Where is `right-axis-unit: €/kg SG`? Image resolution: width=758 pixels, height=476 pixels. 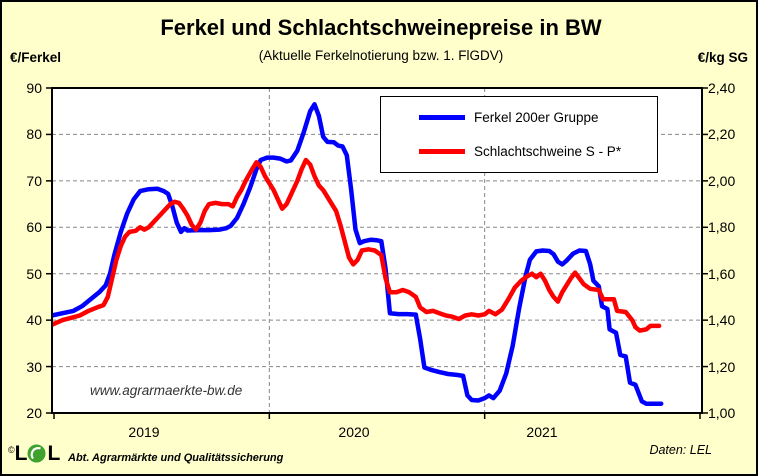
right-axis-unit: €/kg SG is located at coordinates (722, 57).